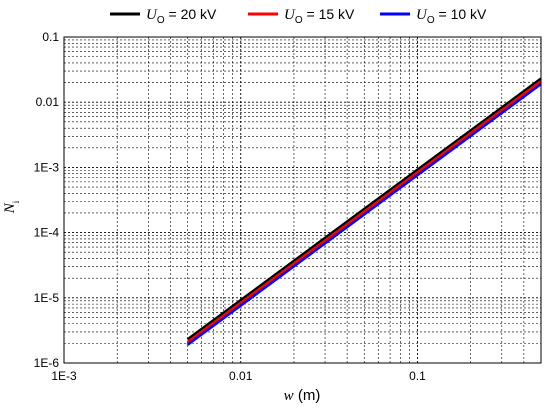  Describe the element at coordinates (47, 298) in the screenshot. I see `y-tick-label: 1E-5` at that location.